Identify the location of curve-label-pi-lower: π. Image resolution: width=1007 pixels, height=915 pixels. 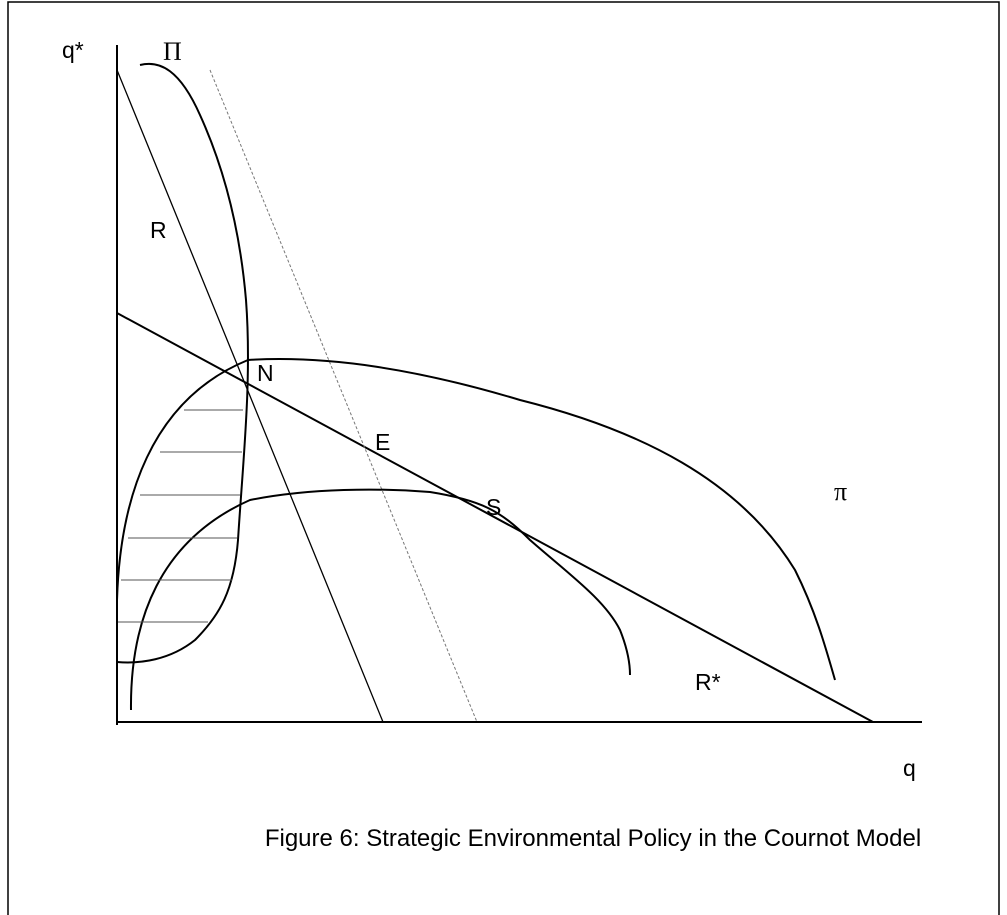
(840, 491).